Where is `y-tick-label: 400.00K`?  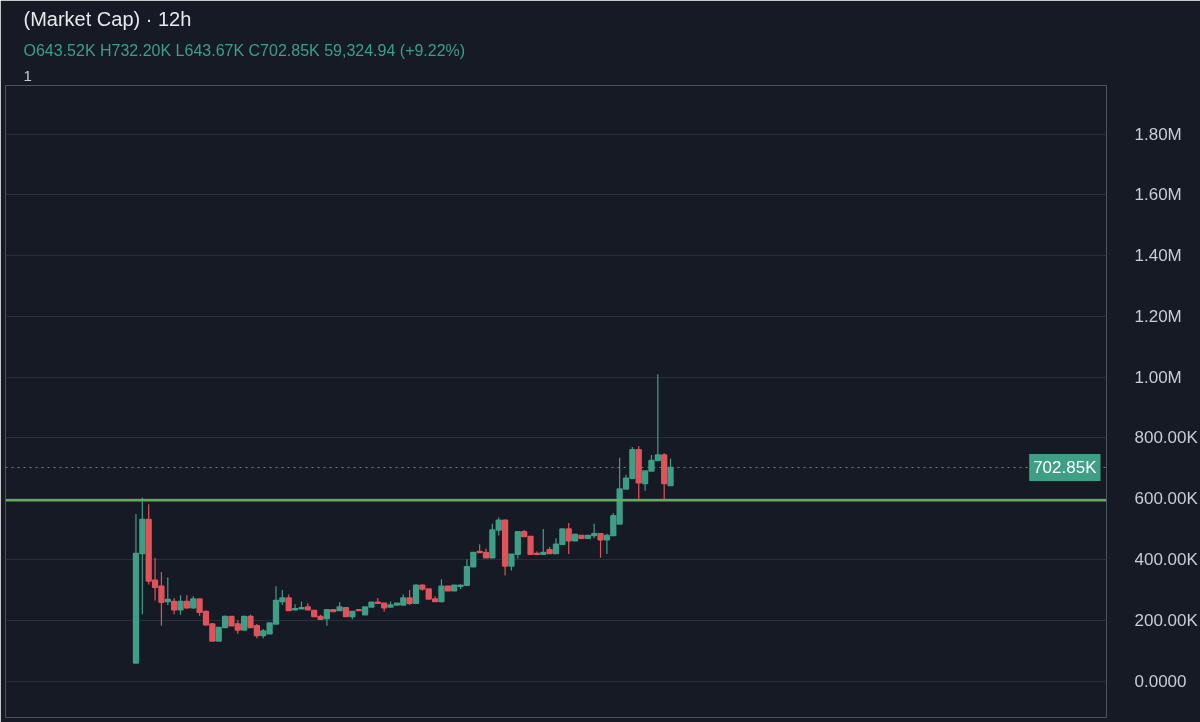 y-tick-label: 400.00K is located at coordinates (1166, 559).